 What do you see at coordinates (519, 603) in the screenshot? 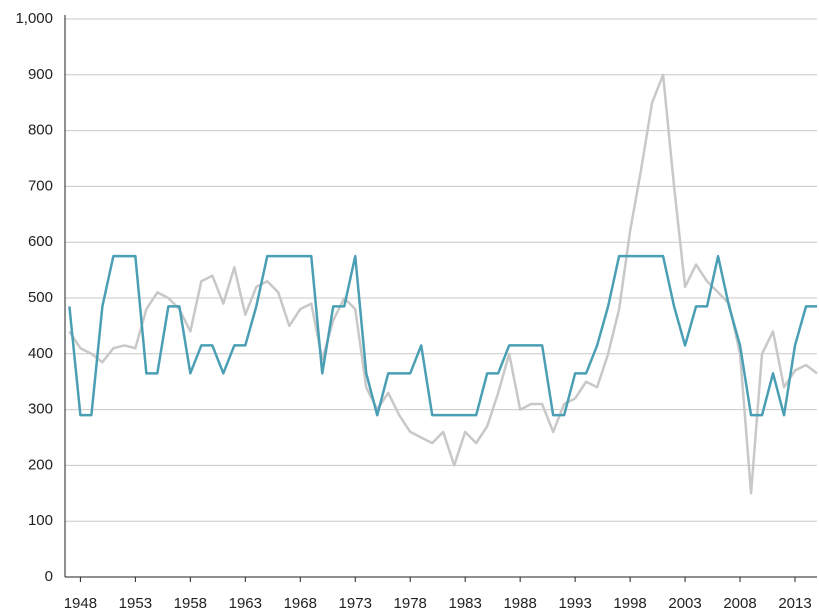
I see `x-tick-label: 1988` at bounding box center [519, 603].